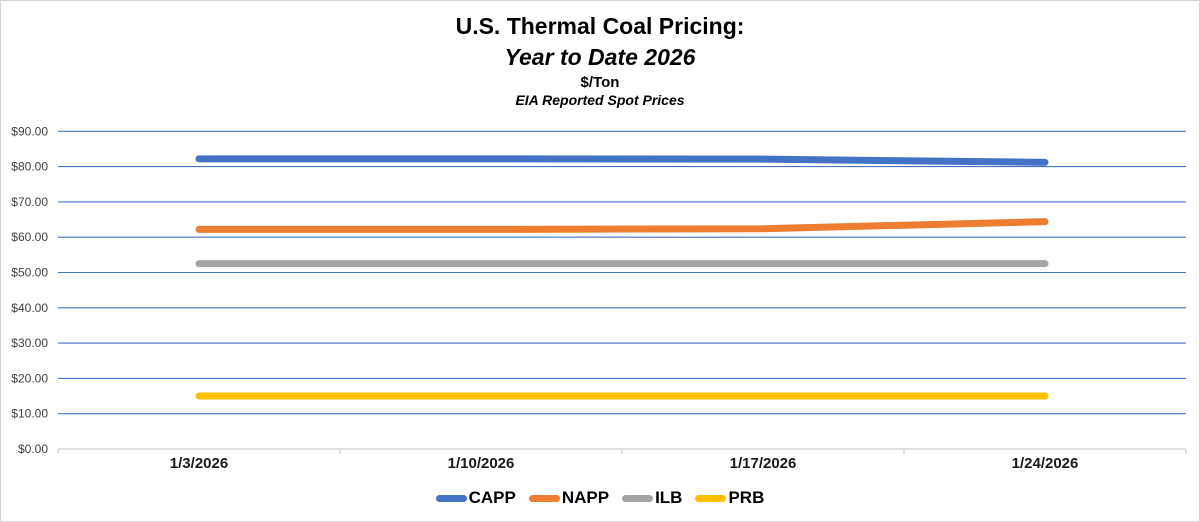 The image size is (1200, 522). I want to click on legend-marker-ilb, so click(638, 498).